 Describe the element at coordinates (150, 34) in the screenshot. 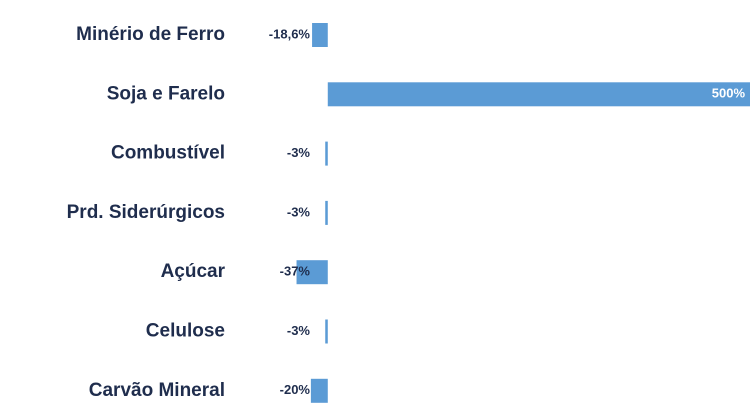

I see `category-label: Minério de Ferro` at that location.